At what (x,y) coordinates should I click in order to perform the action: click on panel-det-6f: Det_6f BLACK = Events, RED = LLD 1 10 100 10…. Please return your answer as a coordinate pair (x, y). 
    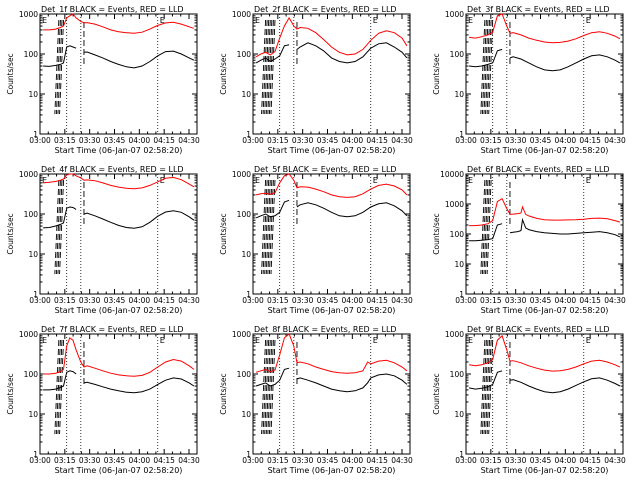
    Looking at the image, I should click on (529, 240).